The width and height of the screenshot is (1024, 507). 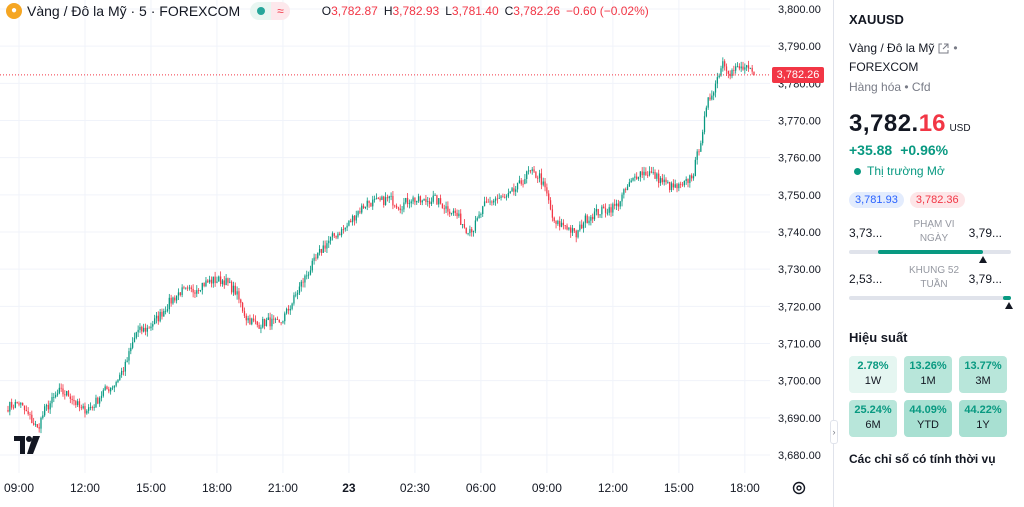 I want to click on perf-1w: 2.78% 1W, so click(x=873, y=374).